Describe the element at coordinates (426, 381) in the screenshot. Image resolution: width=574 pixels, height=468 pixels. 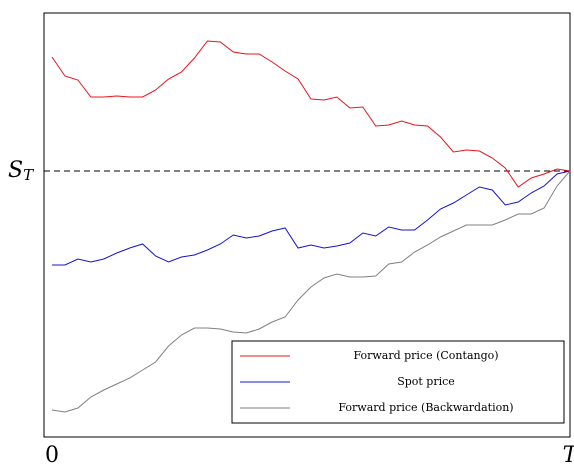
I see `legend-label: Spot price` at that location.